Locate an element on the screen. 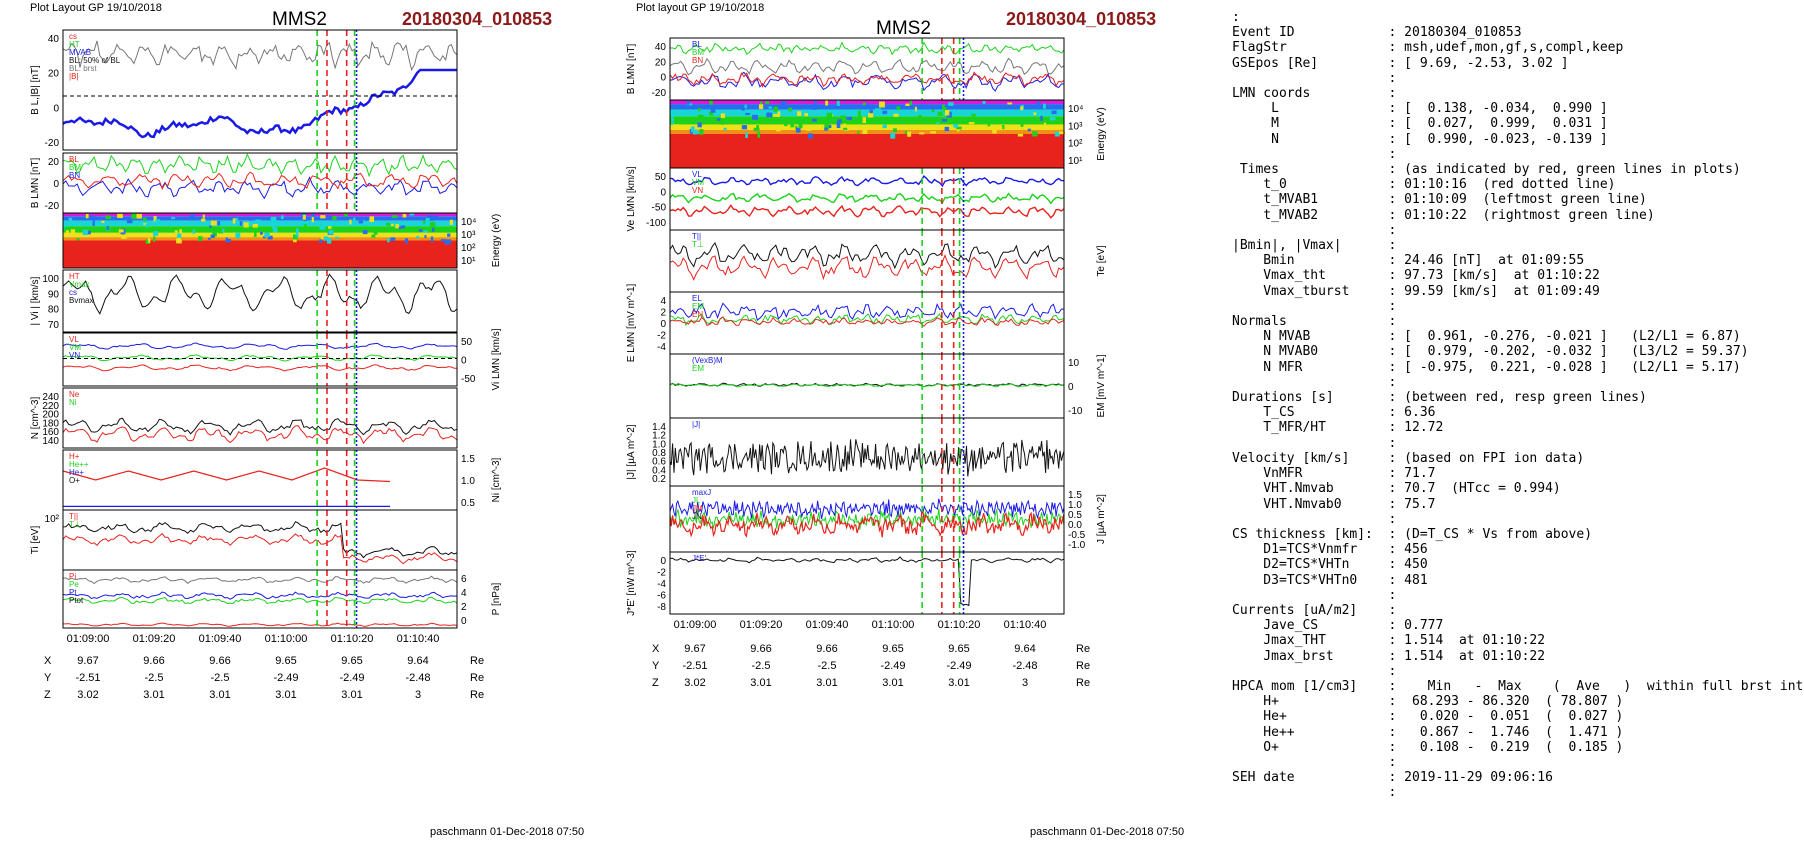 The height and width of the screenshot is (841, 1804). series-BM is located at coordinates (867, 48).